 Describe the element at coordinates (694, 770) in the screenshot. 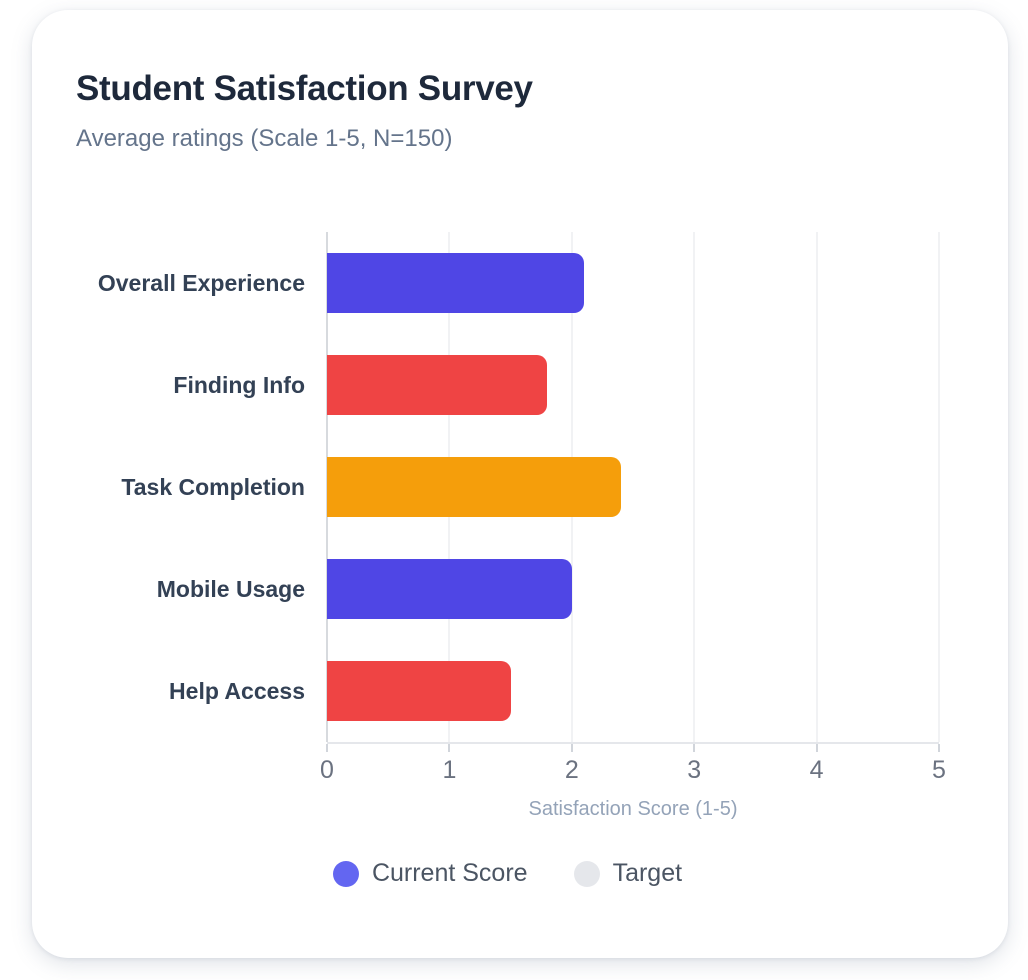

I see `axis-tick-label: 3` at that location.